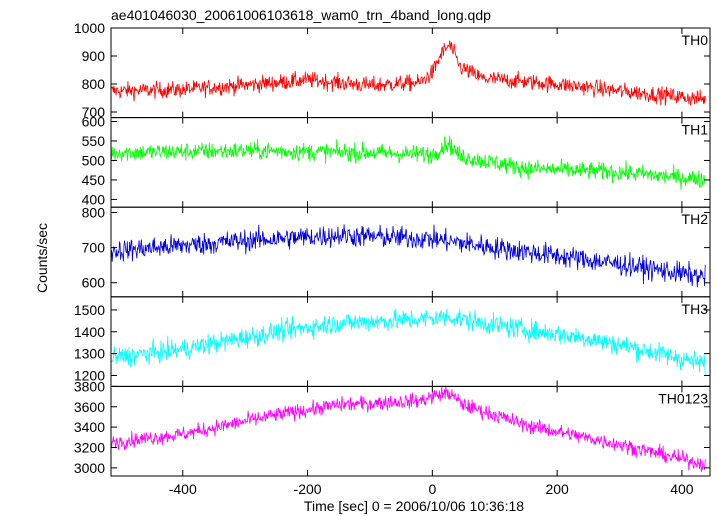  I want to click on series-line-th0, so click(408, 73).